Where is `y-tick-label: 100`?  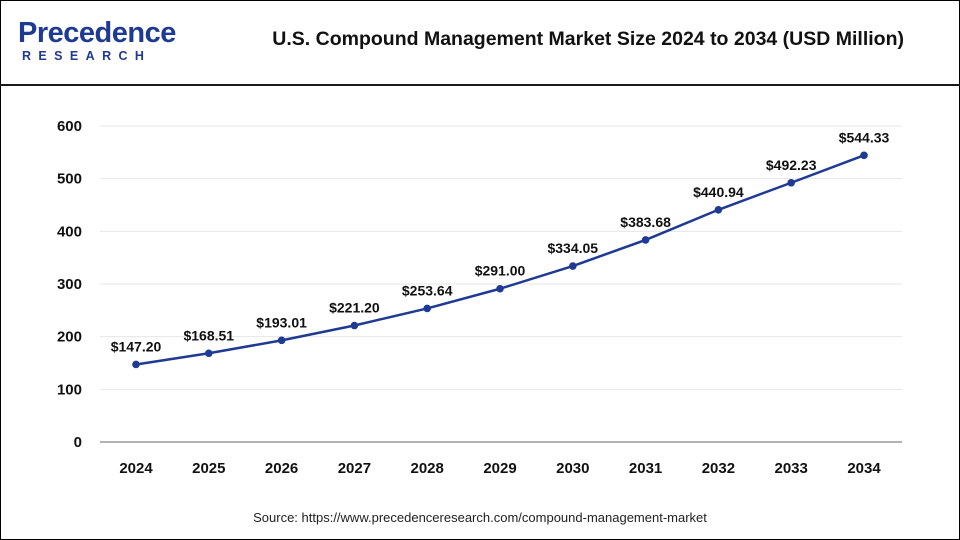
y-tick-label: 100 is located at coordinates (69, 389).